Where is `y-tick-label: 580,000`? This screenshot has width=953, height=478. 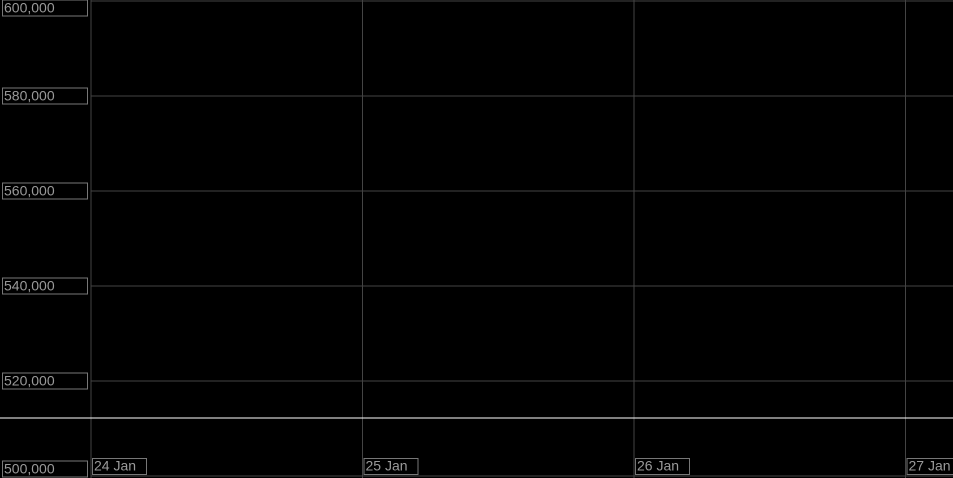 y-tick-label: 580,000 is located at coordinates (29, 96).